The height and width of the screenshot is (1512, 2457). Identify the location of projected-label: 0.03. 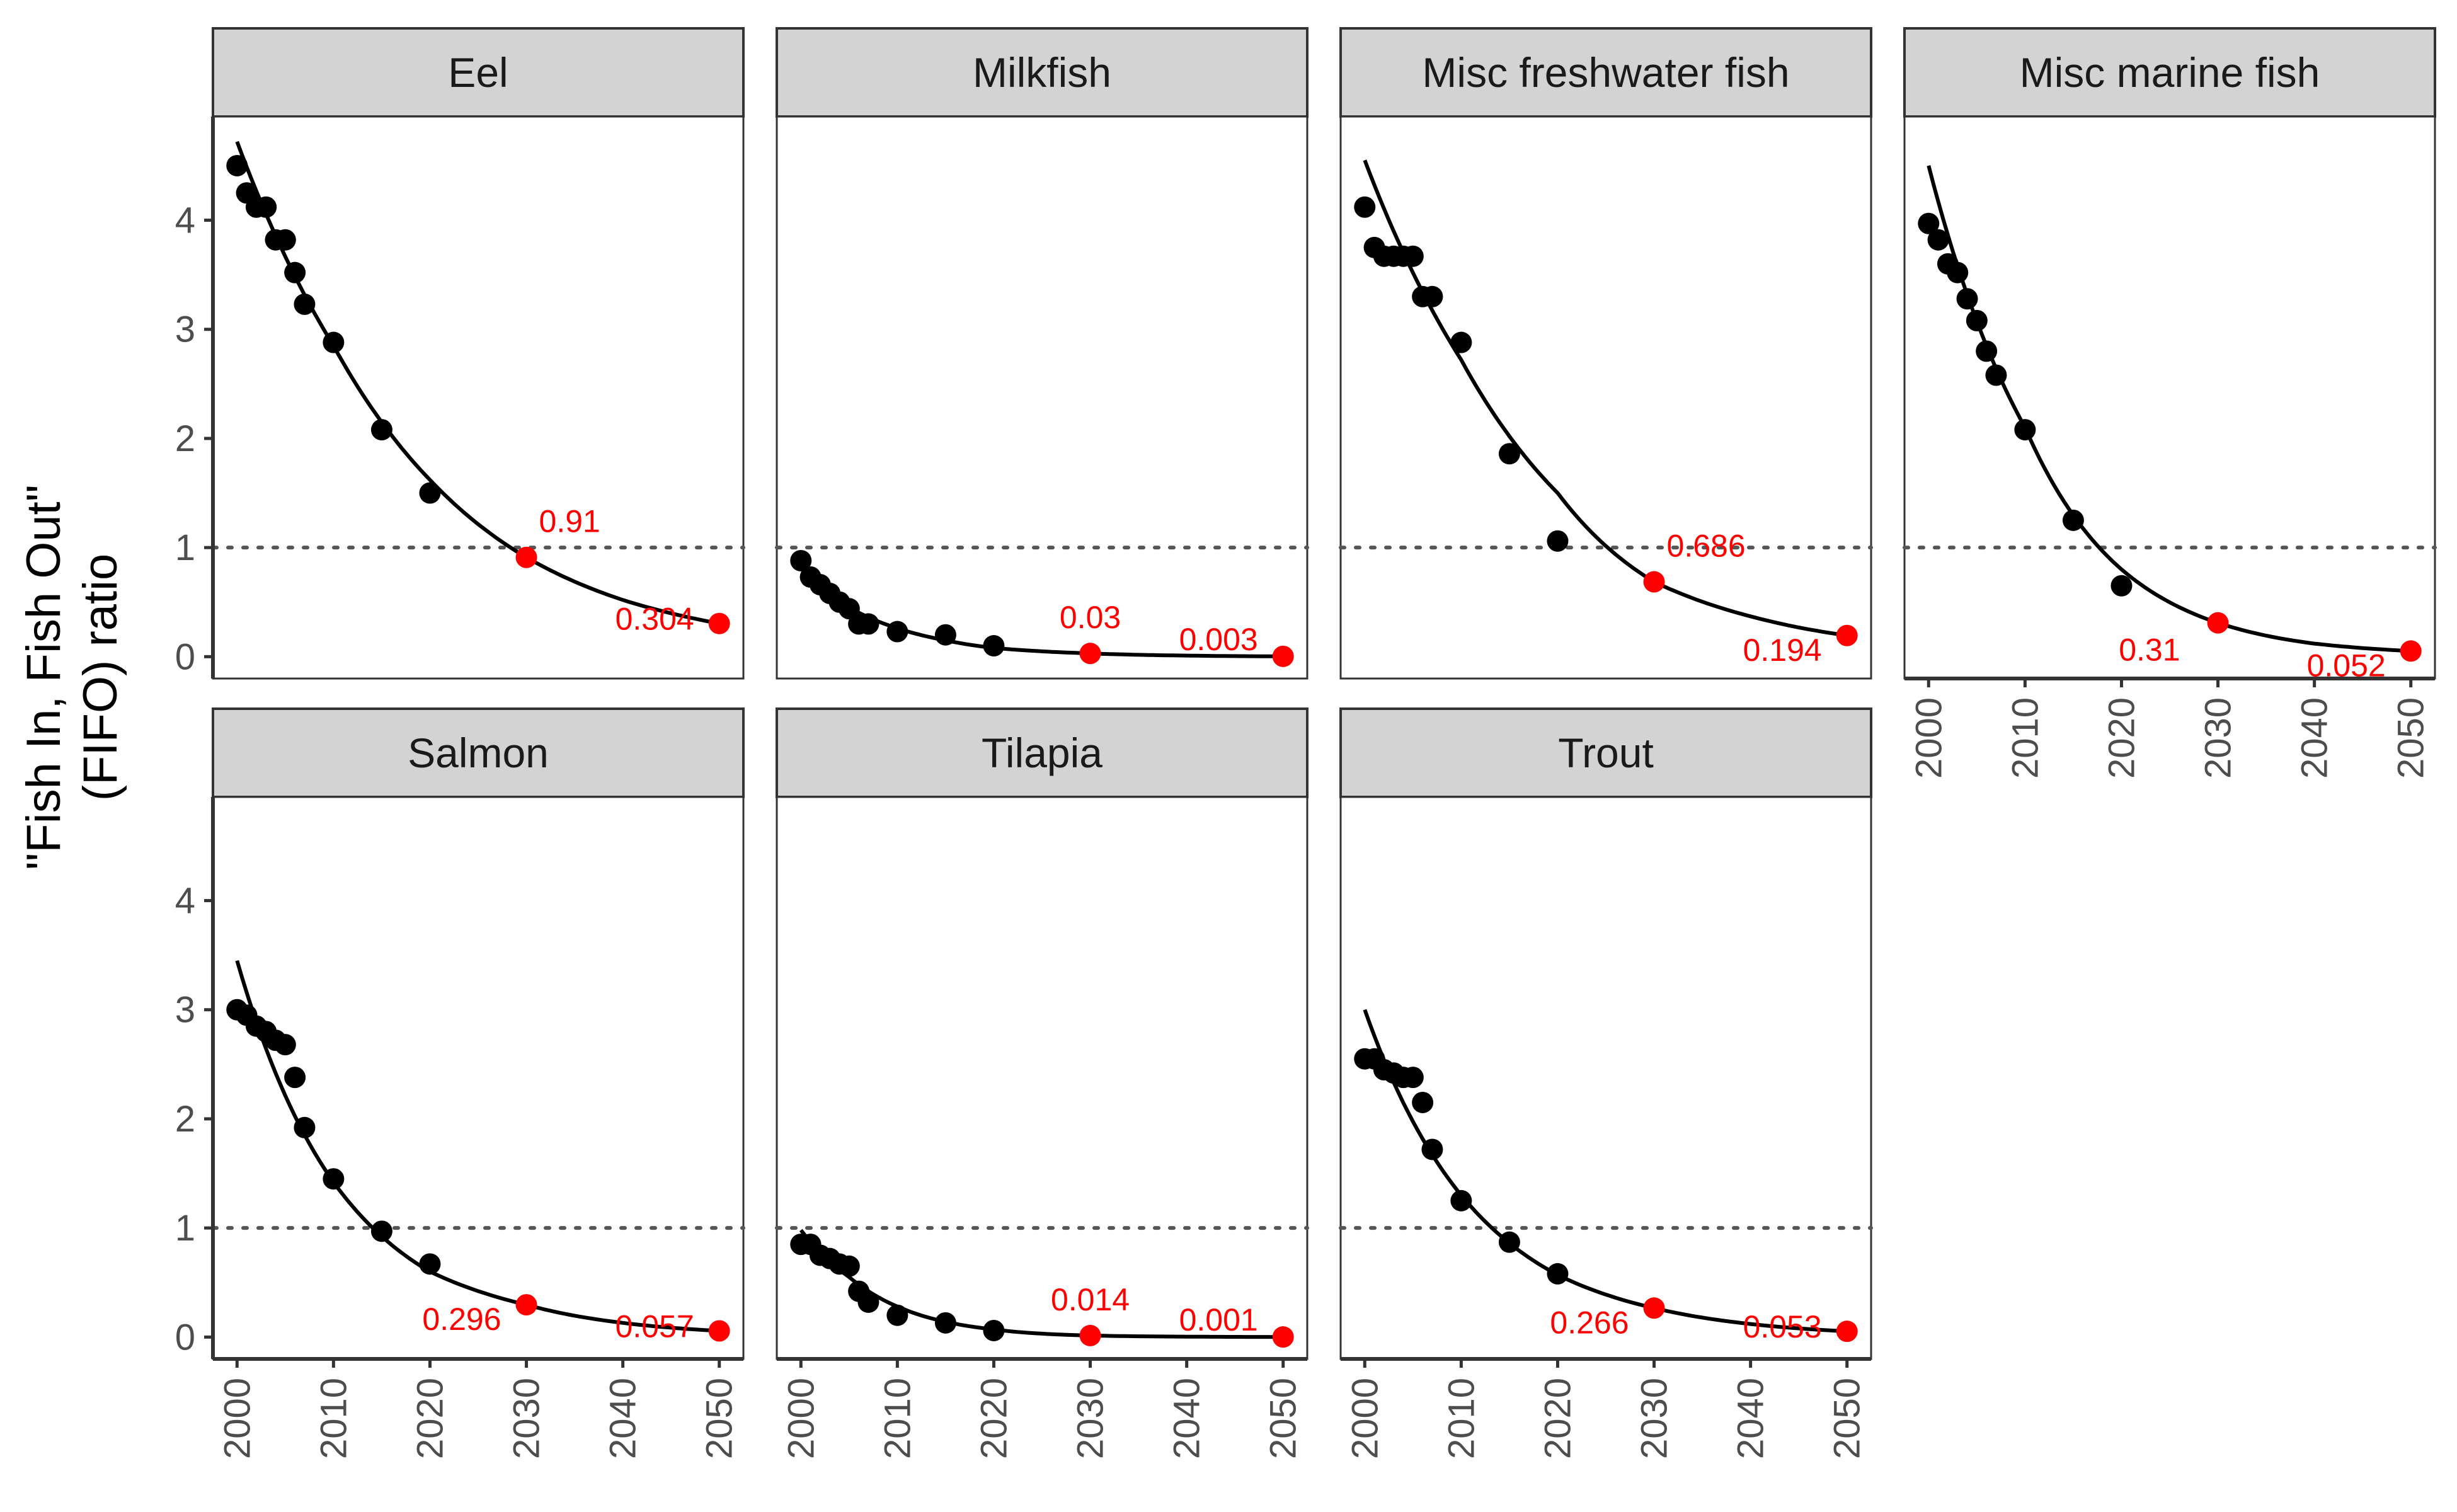
(1090, 617).